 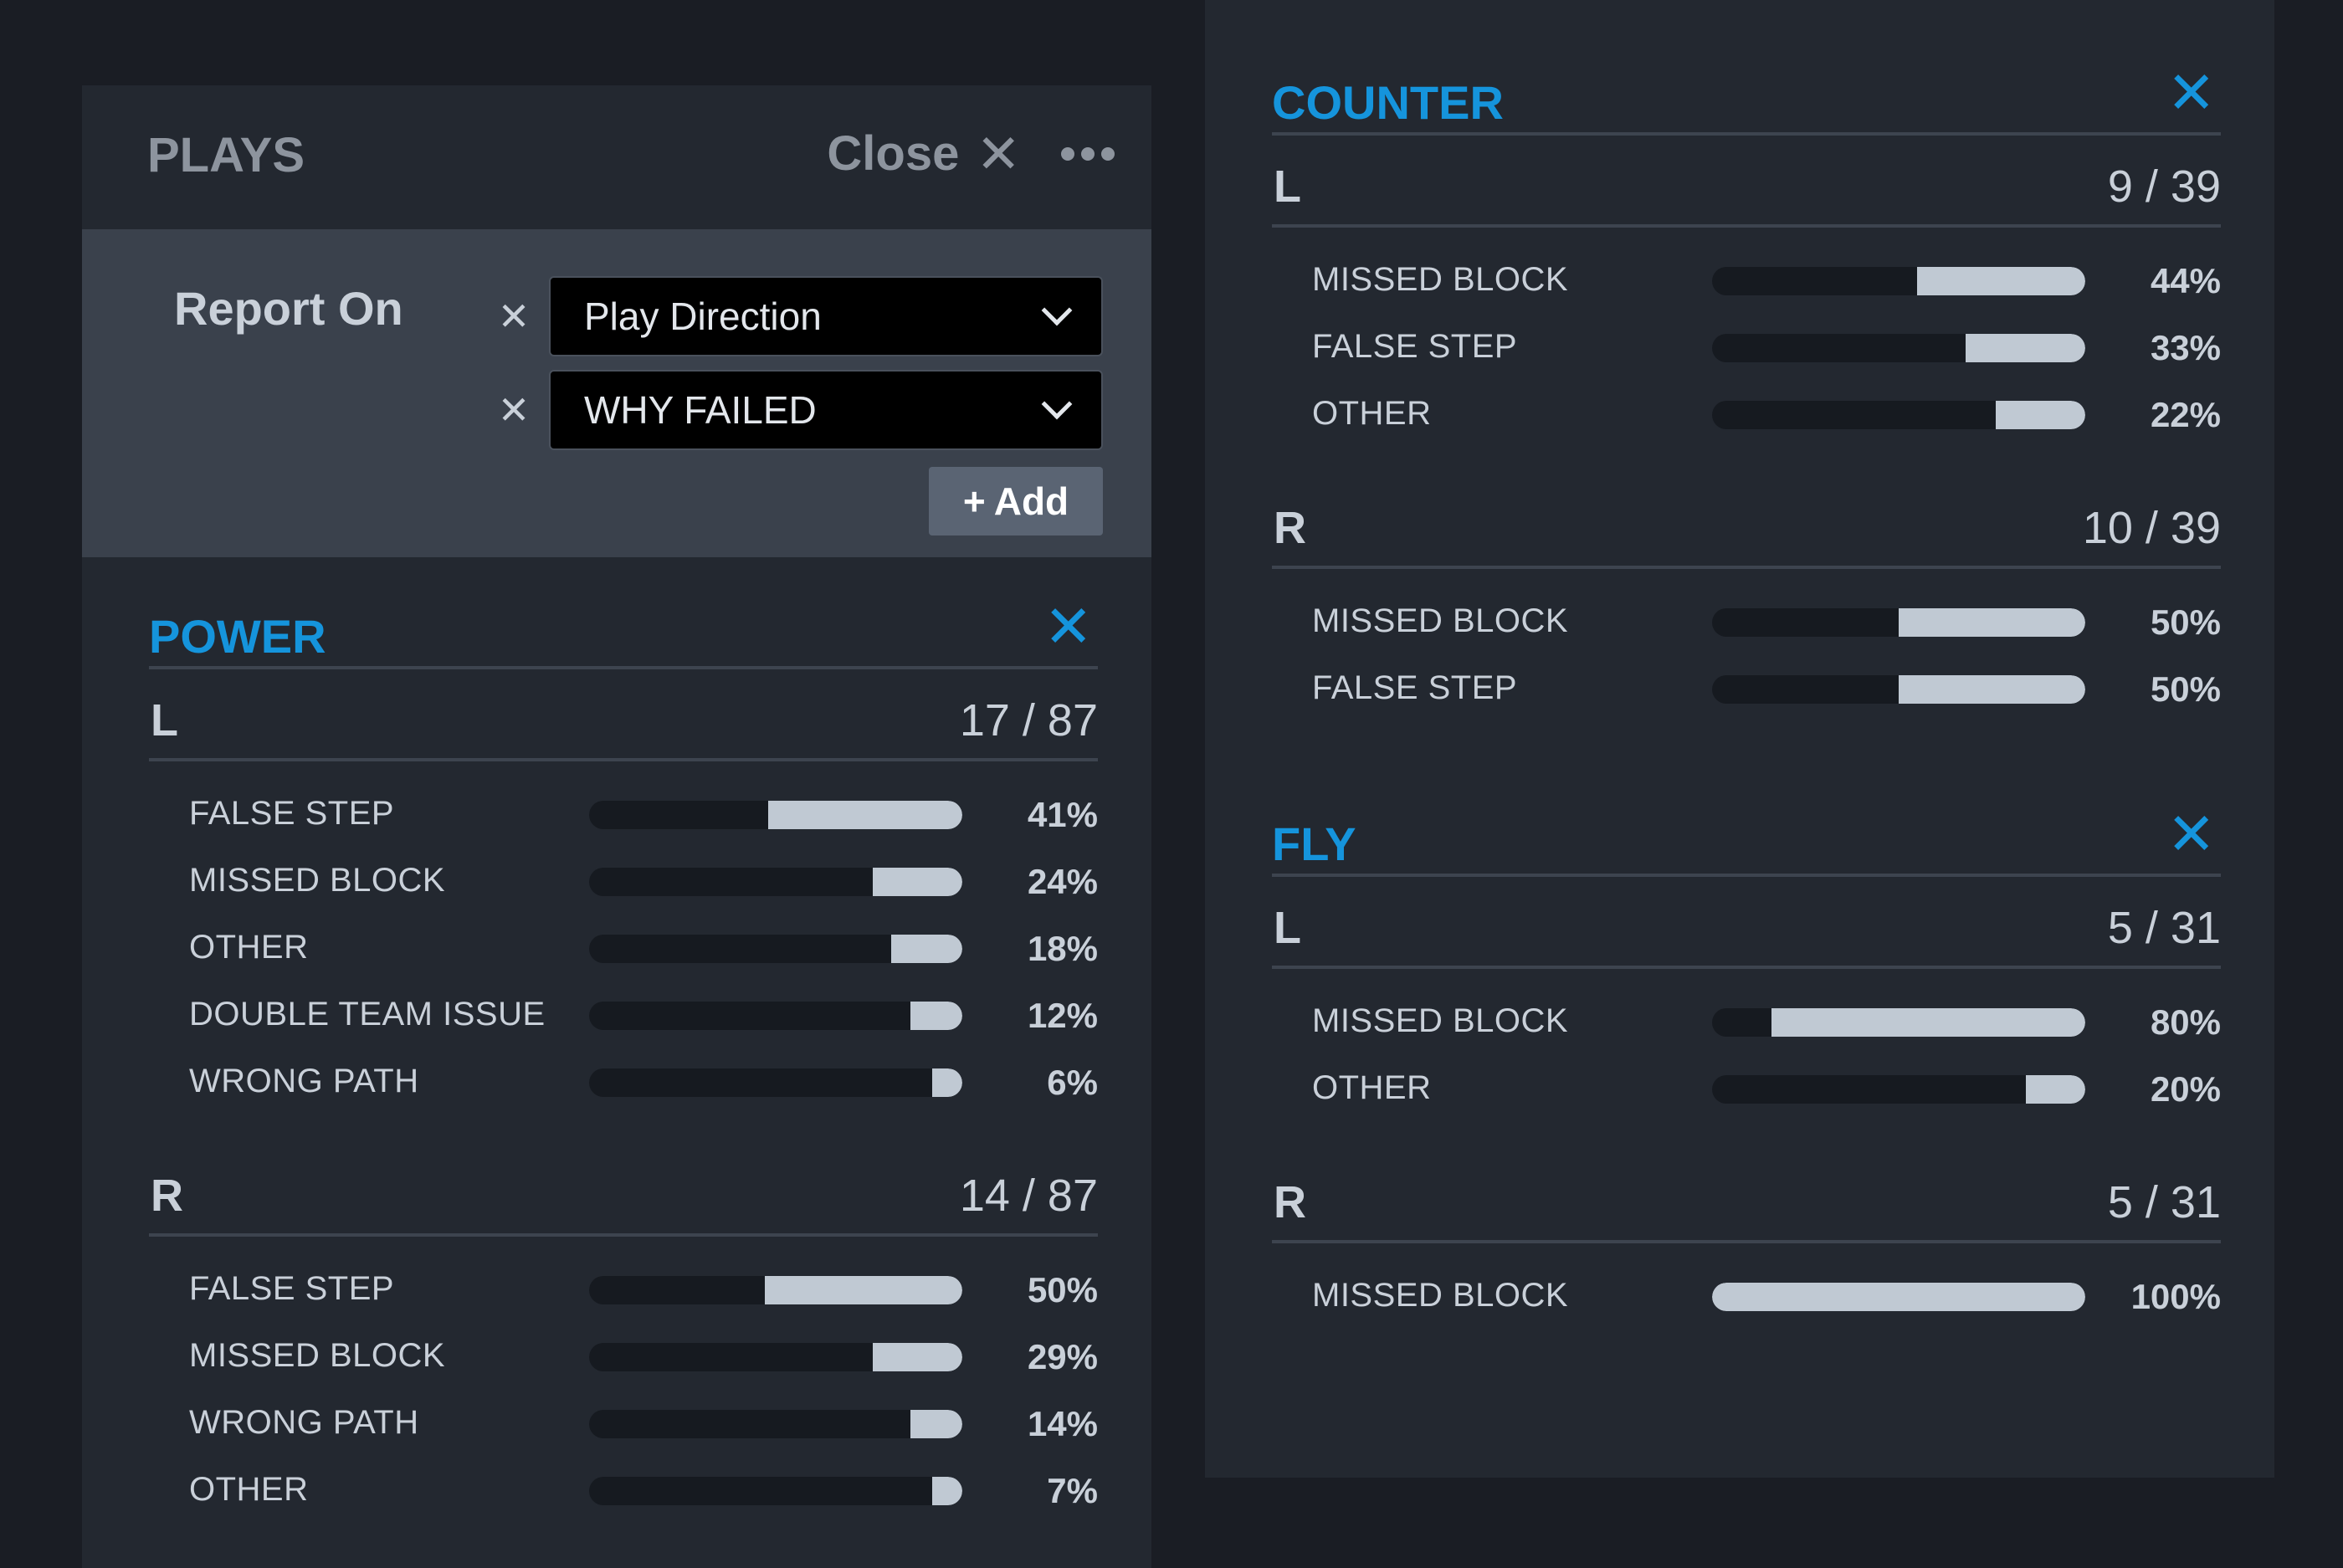 I want to click on reason-row: OTHER 7%, so click(x=623, y=1489).